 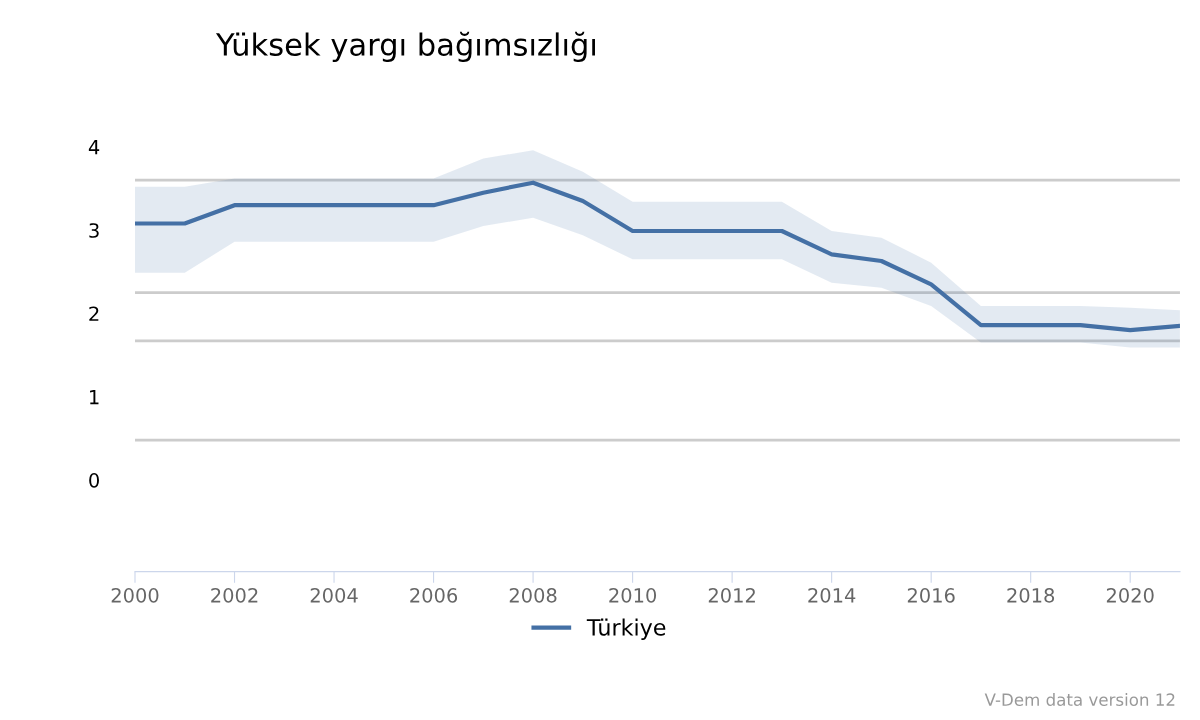 I want to click on legend-label: Türkiye, so click(x=626, y=629).